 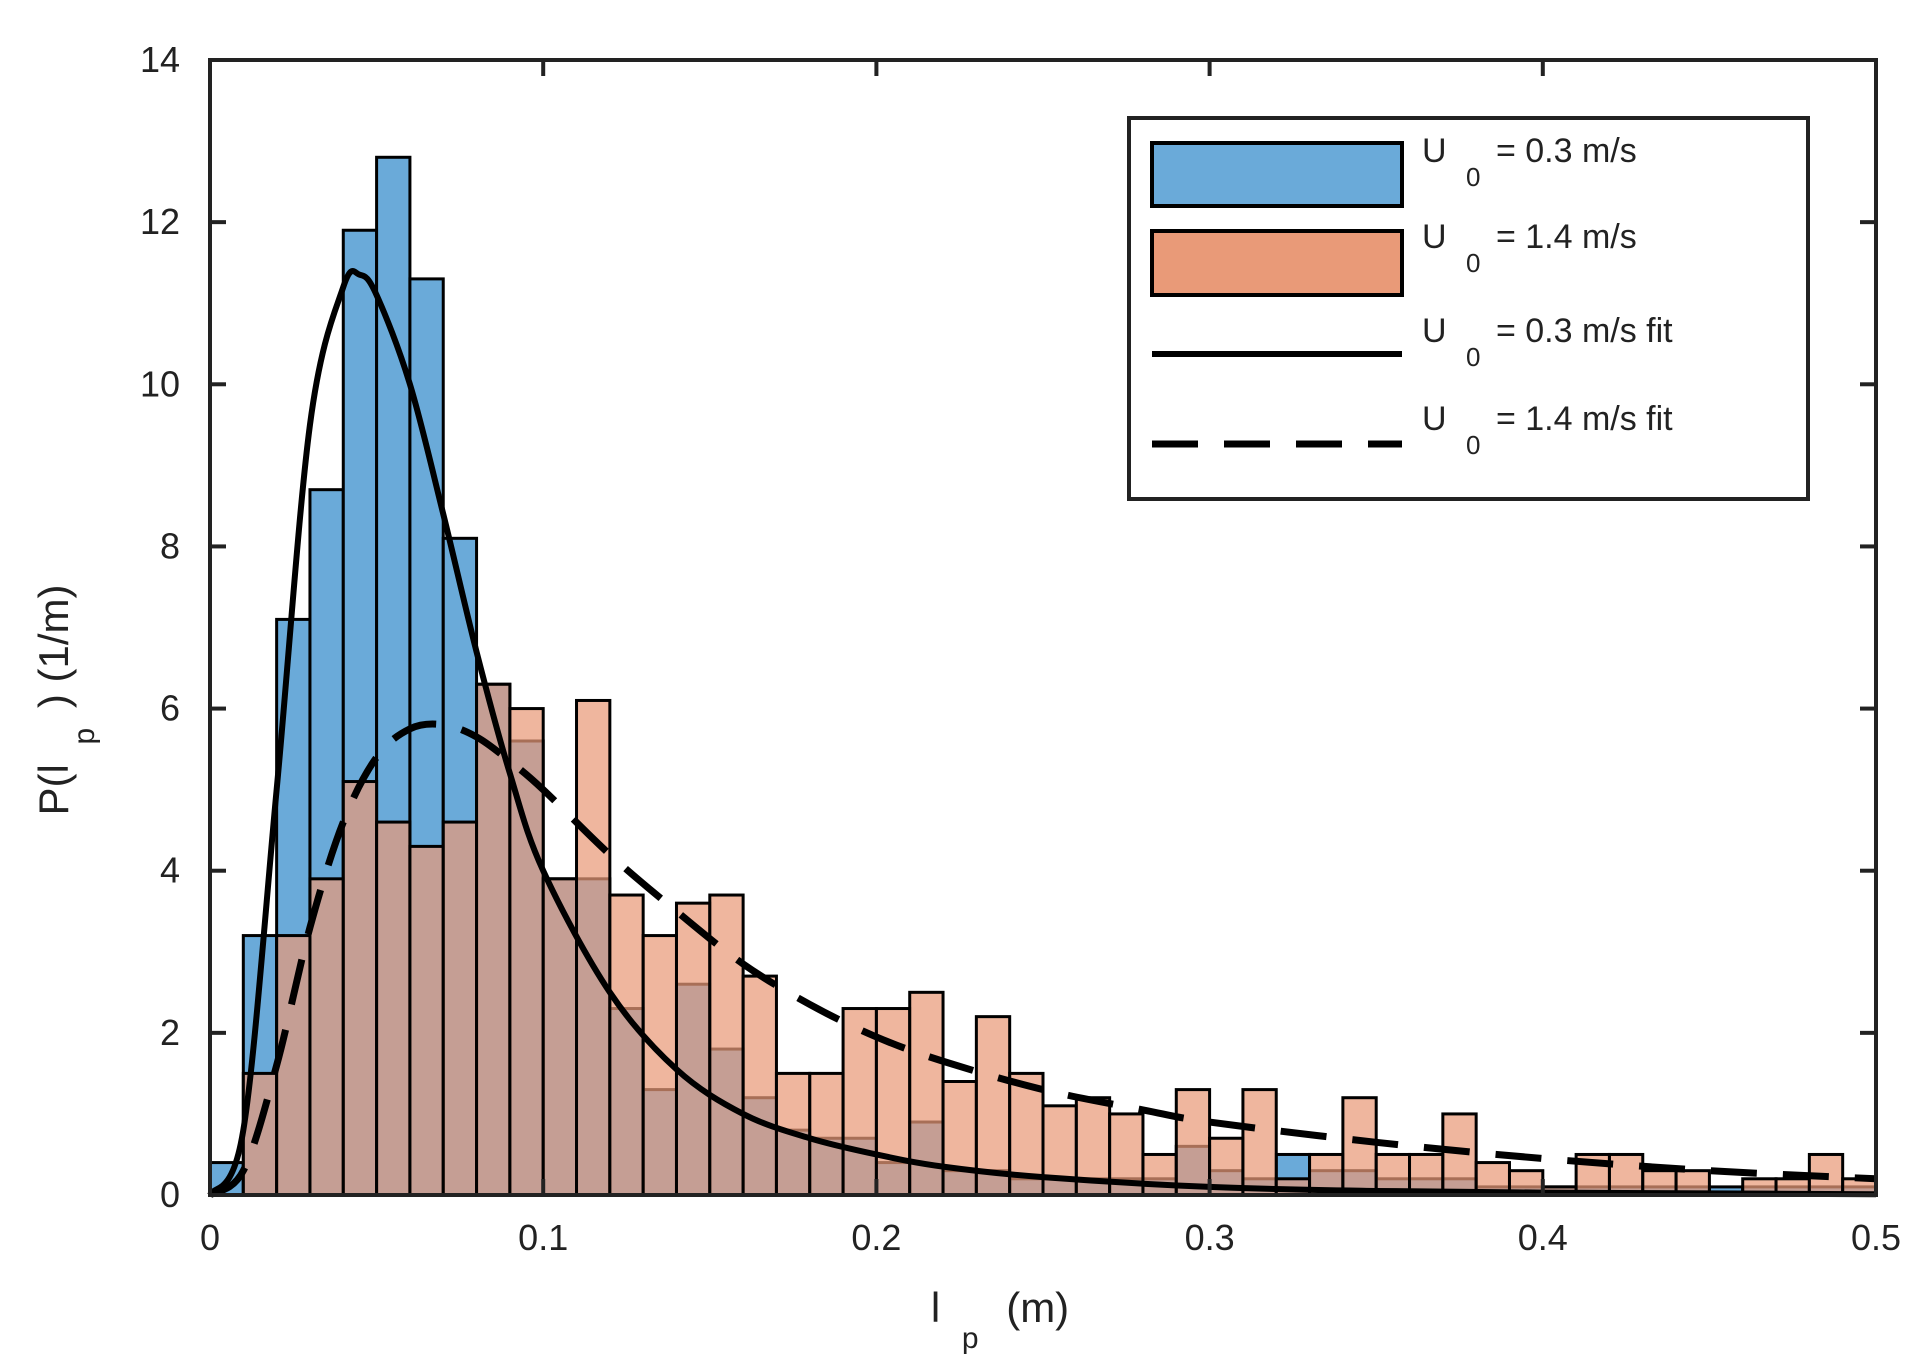 What do you see at coordinates (170, 870) in the screenshot?
I see `y-tick-label-2: 4` at bounding box center [170, 870].